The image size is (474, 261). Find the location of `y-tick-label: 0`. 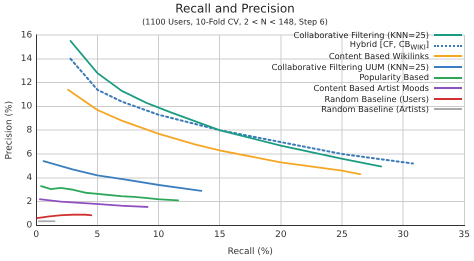

y-tick-label: 0 is located at coordinates (29, 225).